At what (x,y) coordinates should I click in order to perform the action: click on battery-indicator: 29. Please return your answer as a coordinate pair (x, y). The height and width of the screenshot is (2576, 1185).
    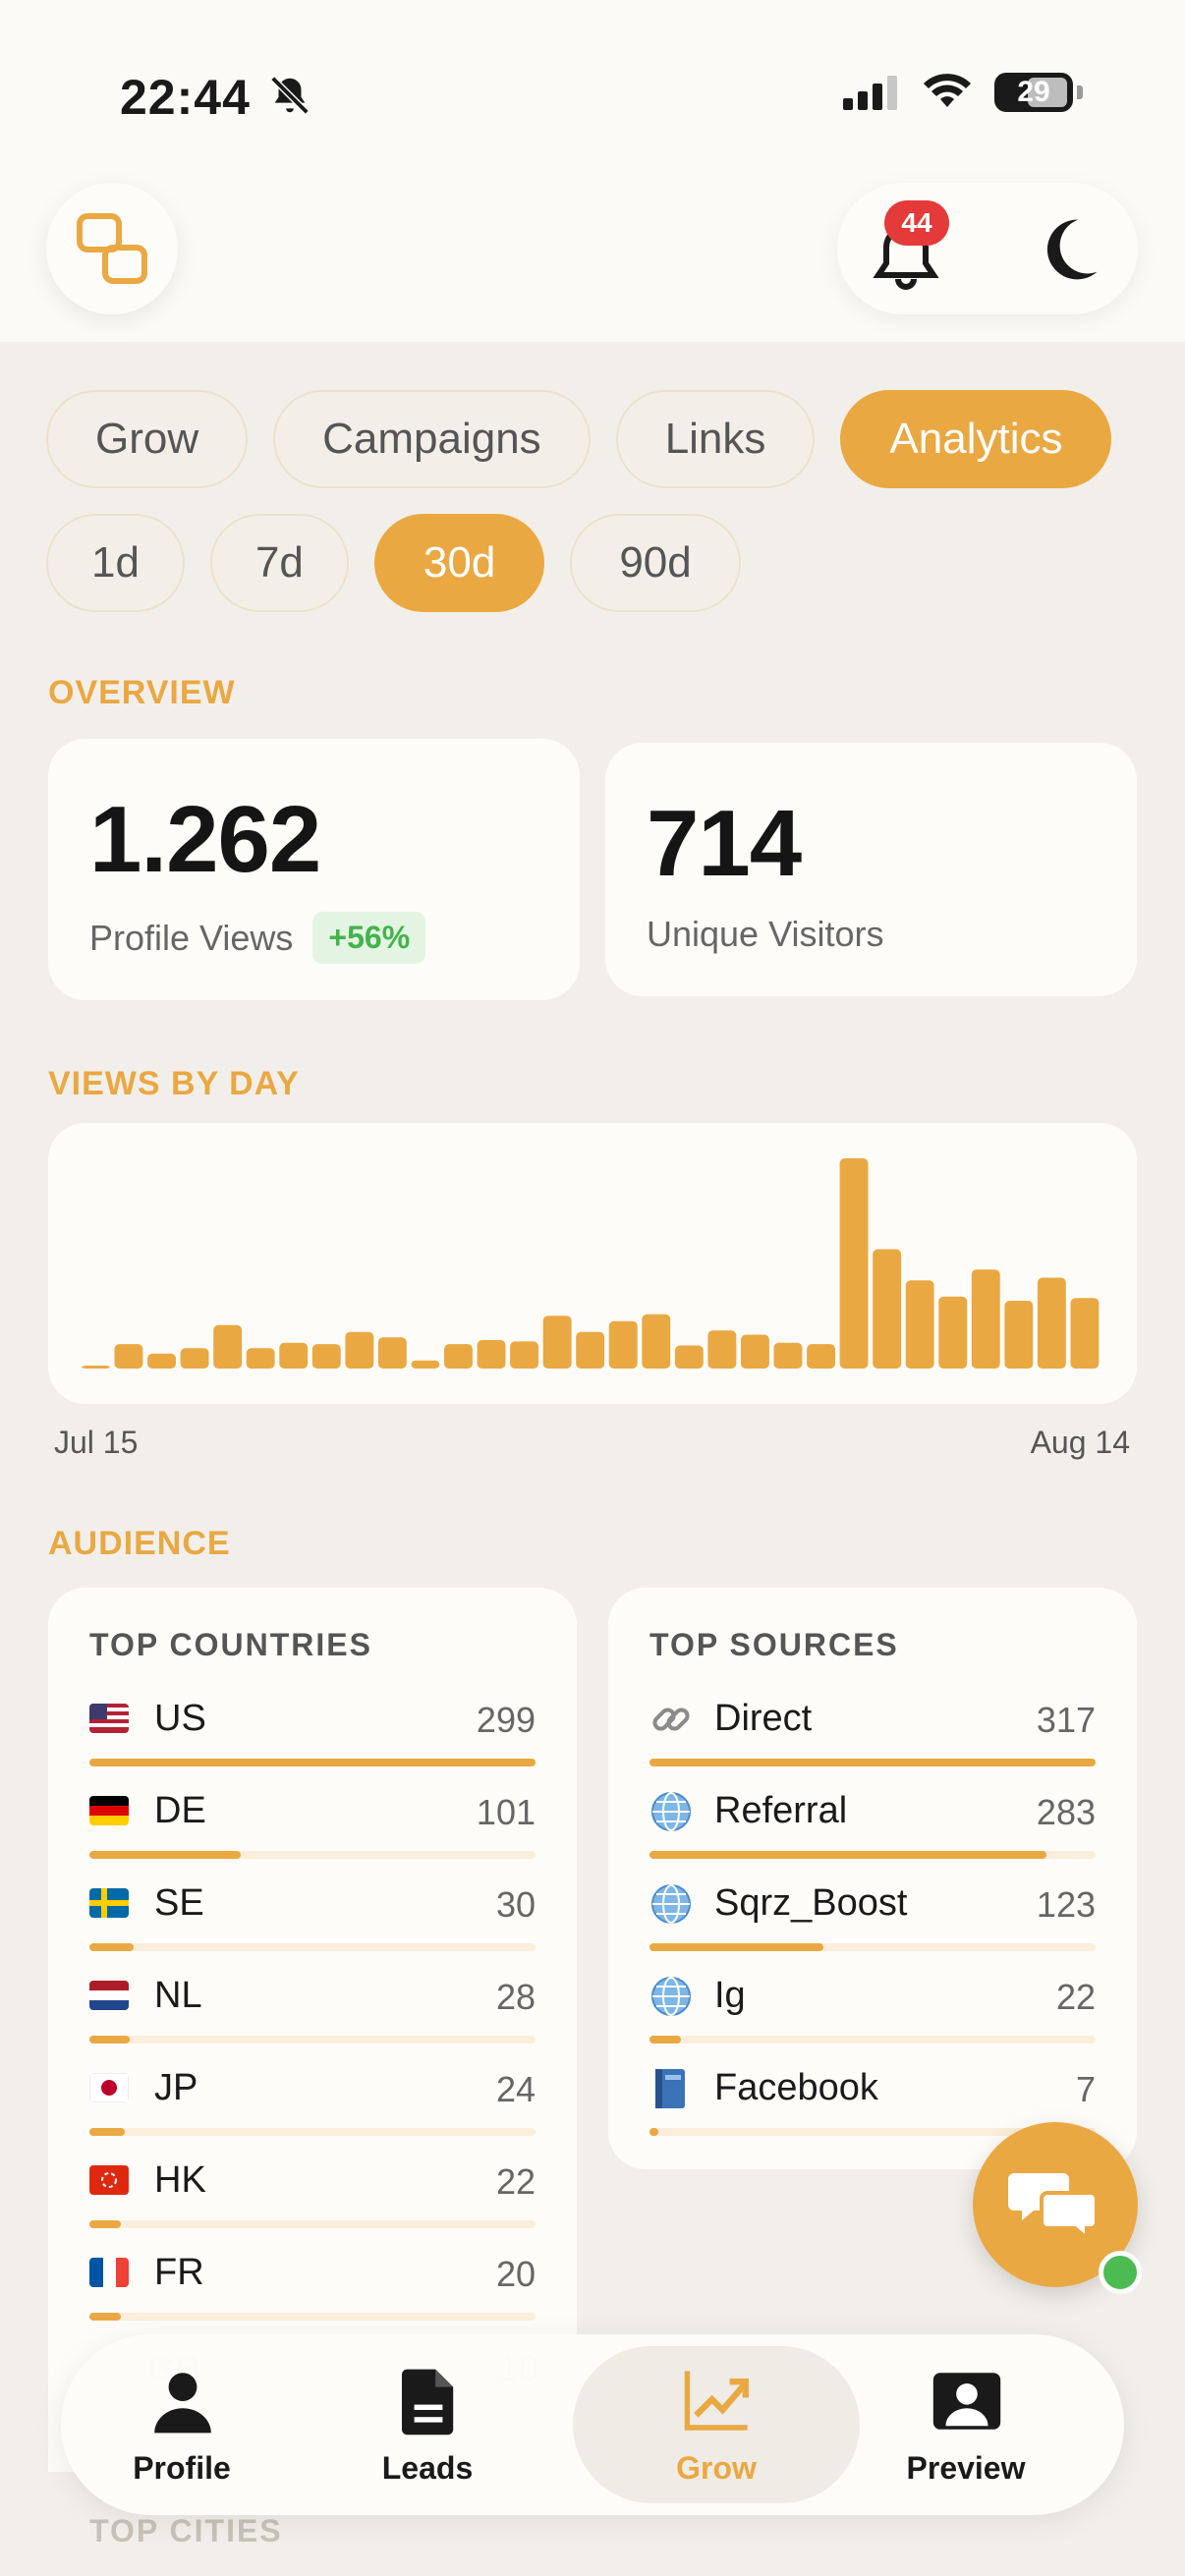
    Looking at the image, I should click on (1034, 92).